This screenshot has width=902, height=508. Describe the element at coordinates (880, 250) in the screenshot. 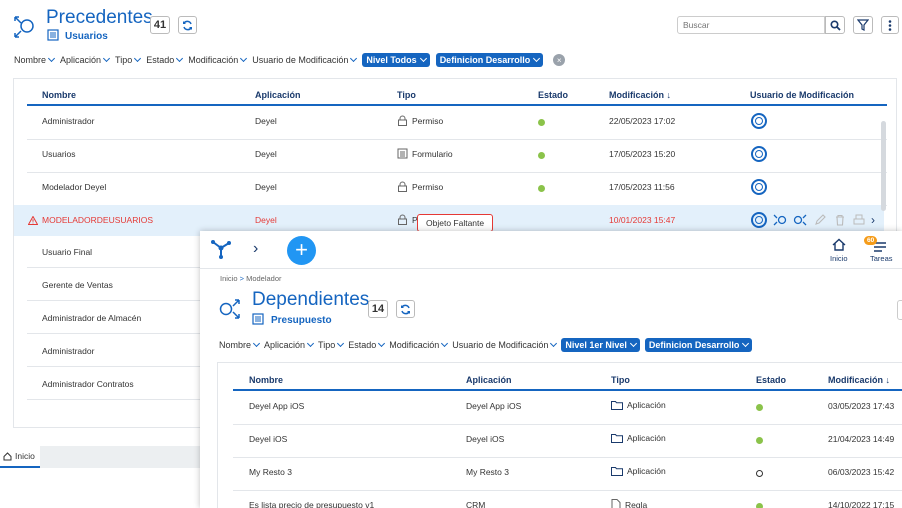

I see `tareas-nav-button: 60 Tareas` at that location.